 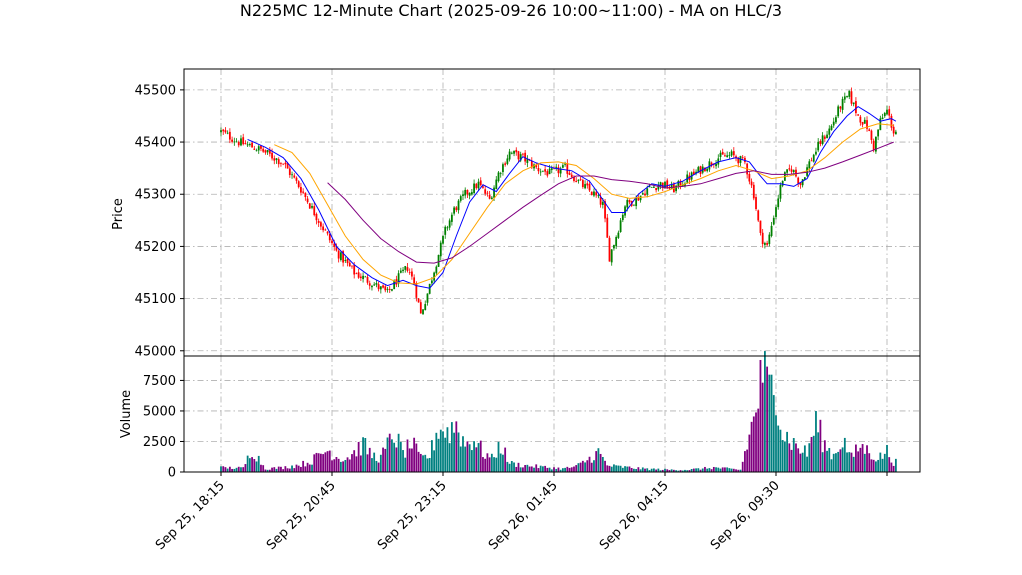 What do you see at coordinates (159, 381) in the screenshot?
I see `volume-tick-label: 7500` at bounding box center [159, 381].